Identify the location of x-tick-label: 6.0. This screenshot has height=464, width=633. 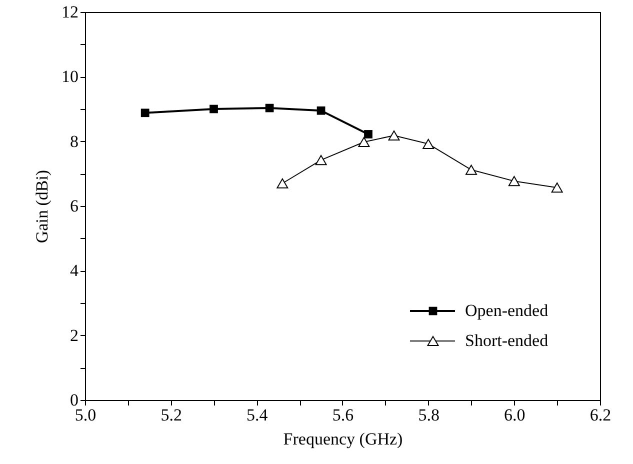
(515, 415).